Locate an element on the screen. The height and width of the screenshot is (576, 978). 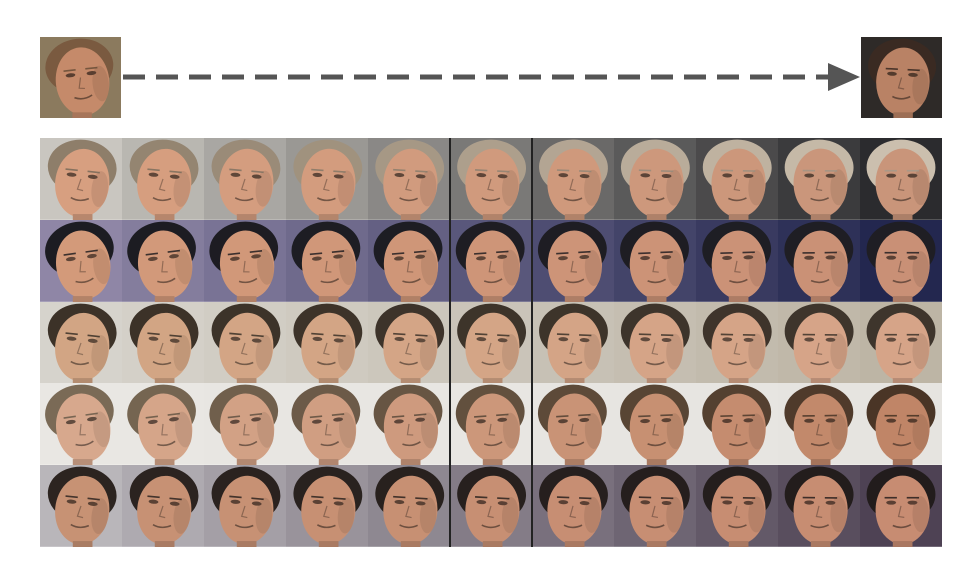
target-face-thumbnail is located at coordinates (901, 77).